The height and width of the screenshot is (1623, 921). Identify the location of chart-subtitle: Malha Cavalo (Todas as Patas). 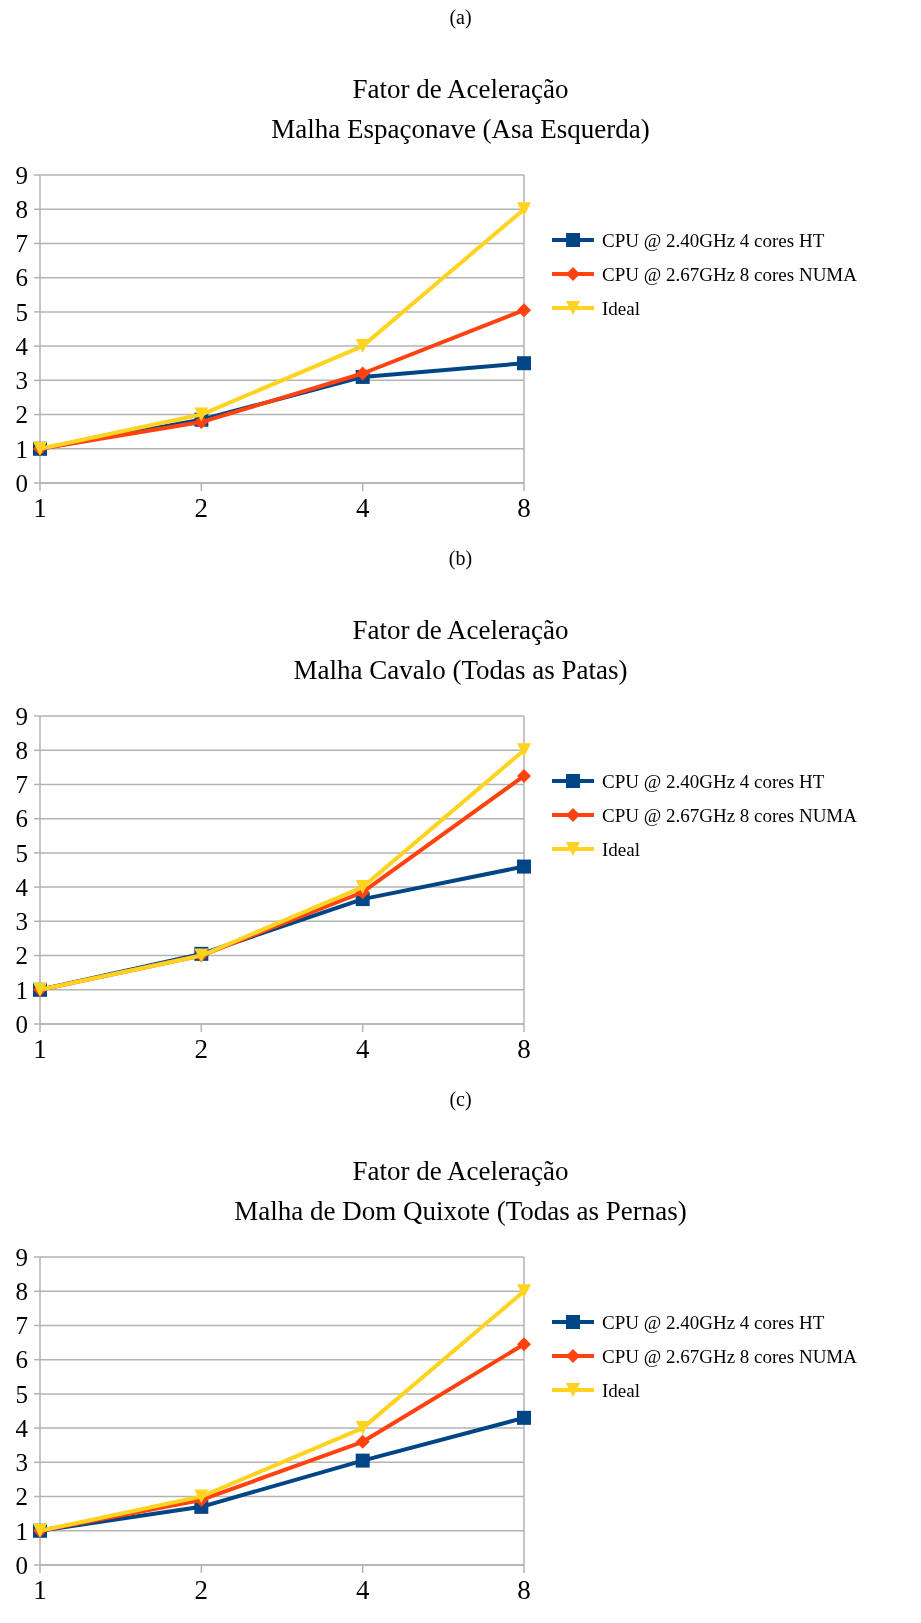
(460, 670).